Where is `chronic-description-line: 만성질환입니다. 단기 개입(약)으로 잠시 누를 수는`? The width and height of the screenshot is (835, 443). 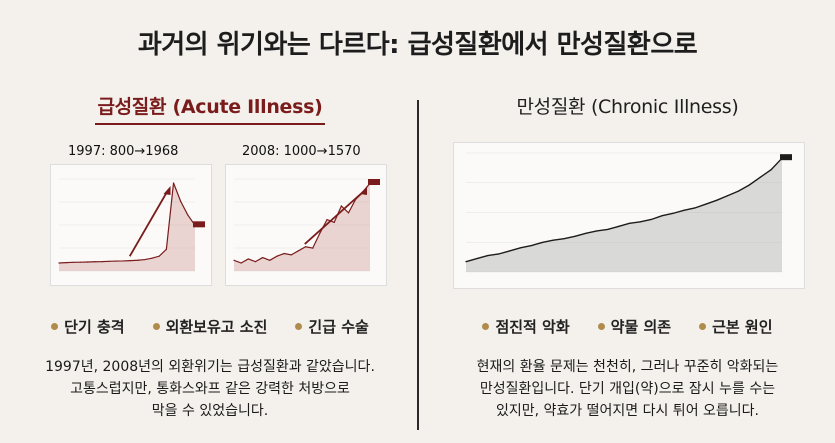 chronic-description-line: 만성질환입니다. 단기 개입(약)으로 잠시 누를 수는 is located at coordinates (627, 389).